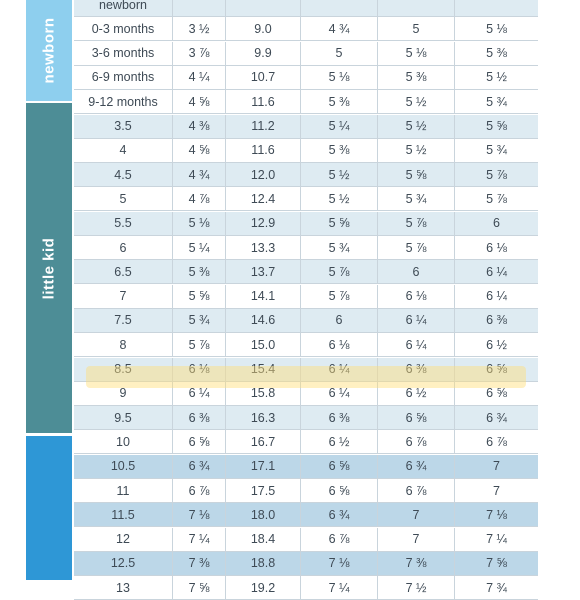 The width and height of the screenshot is (580, 600). I want to click on table-cell: 4 ¼, so click(199, 77).